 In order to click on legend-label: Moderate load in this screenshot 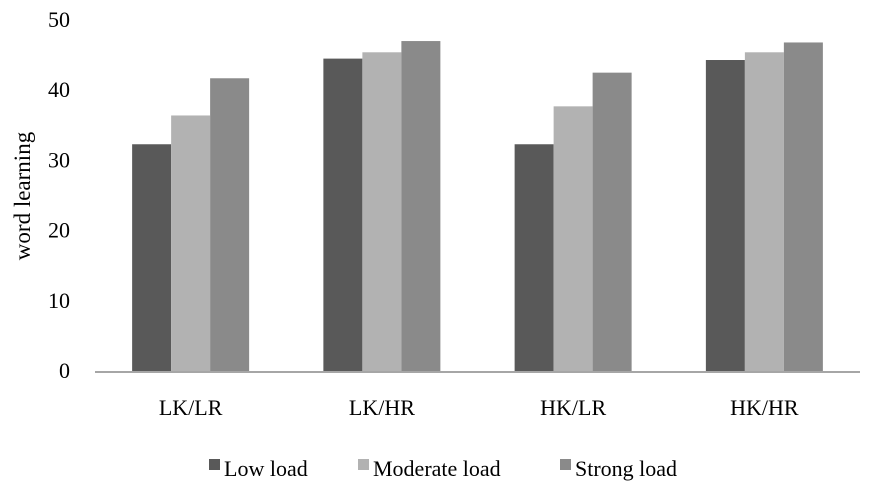, I will do `click(437, 468)`.